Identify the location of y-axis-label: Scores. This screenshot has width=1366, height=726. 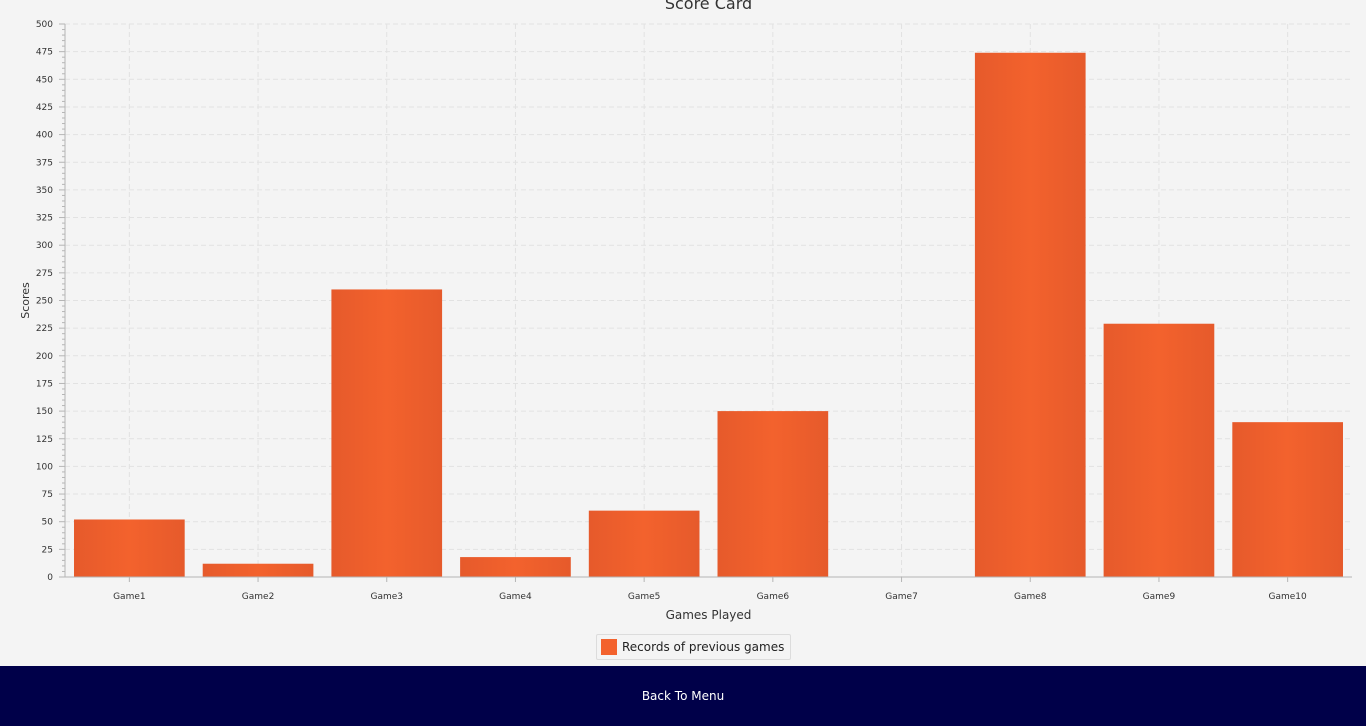
(25, 300).